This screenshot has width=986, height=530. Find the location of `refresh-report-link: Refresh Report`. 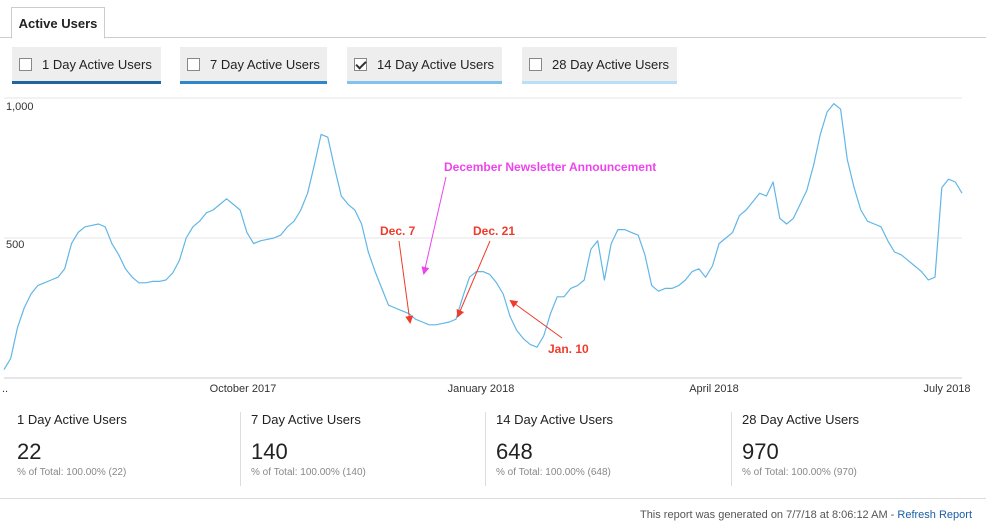

refresh-report-link: Refresh Report is located at coordinates (934, 515).